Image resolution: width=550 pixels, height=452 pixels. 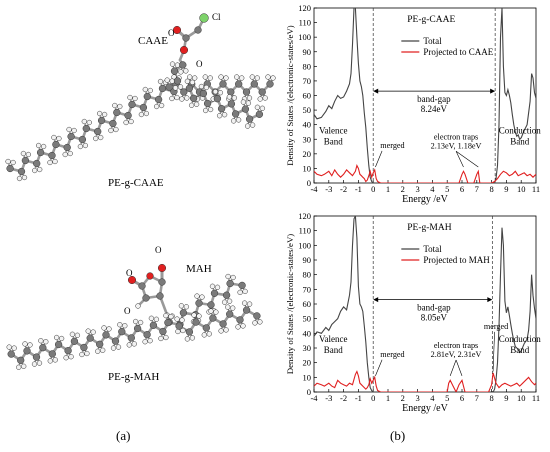 What do you see at coordinates (425, 381) in the screenshot?
I see `series-projected-line` at bounding box center [425, 381].